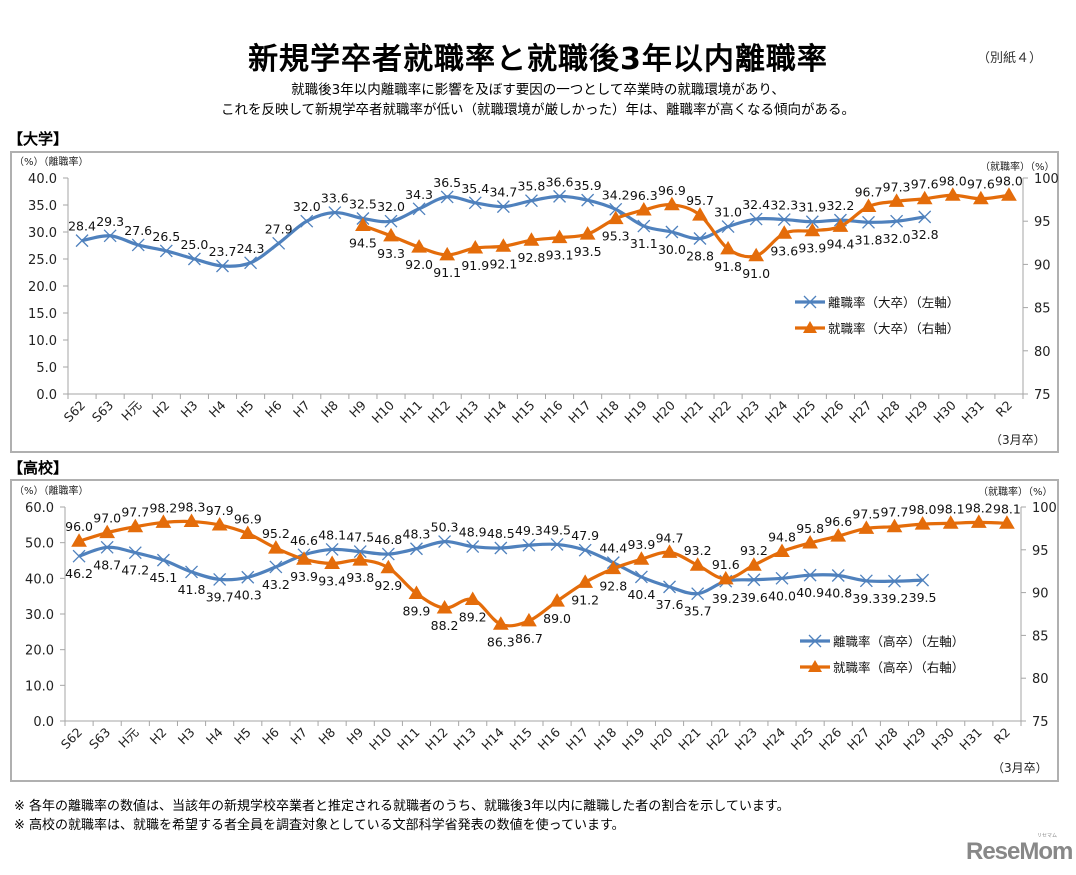  I want to click on right-tick-label: 75, so click(1042, 395).